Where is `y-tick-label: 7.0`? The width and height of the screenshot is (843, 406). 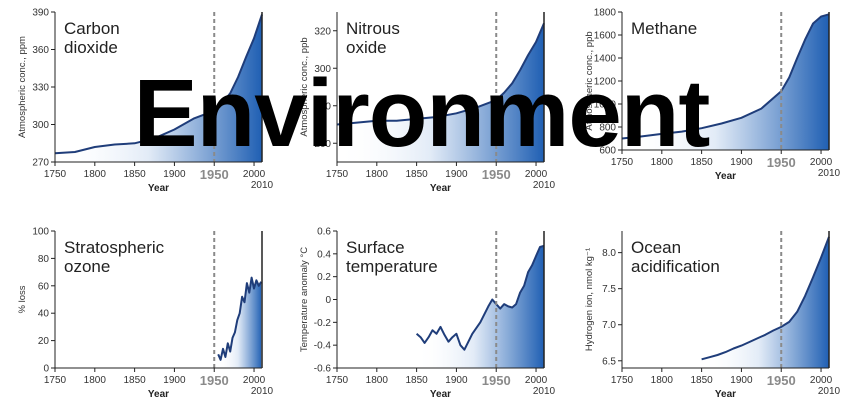 y-tick-label: 7.0 is located at coordinates (609, 325).